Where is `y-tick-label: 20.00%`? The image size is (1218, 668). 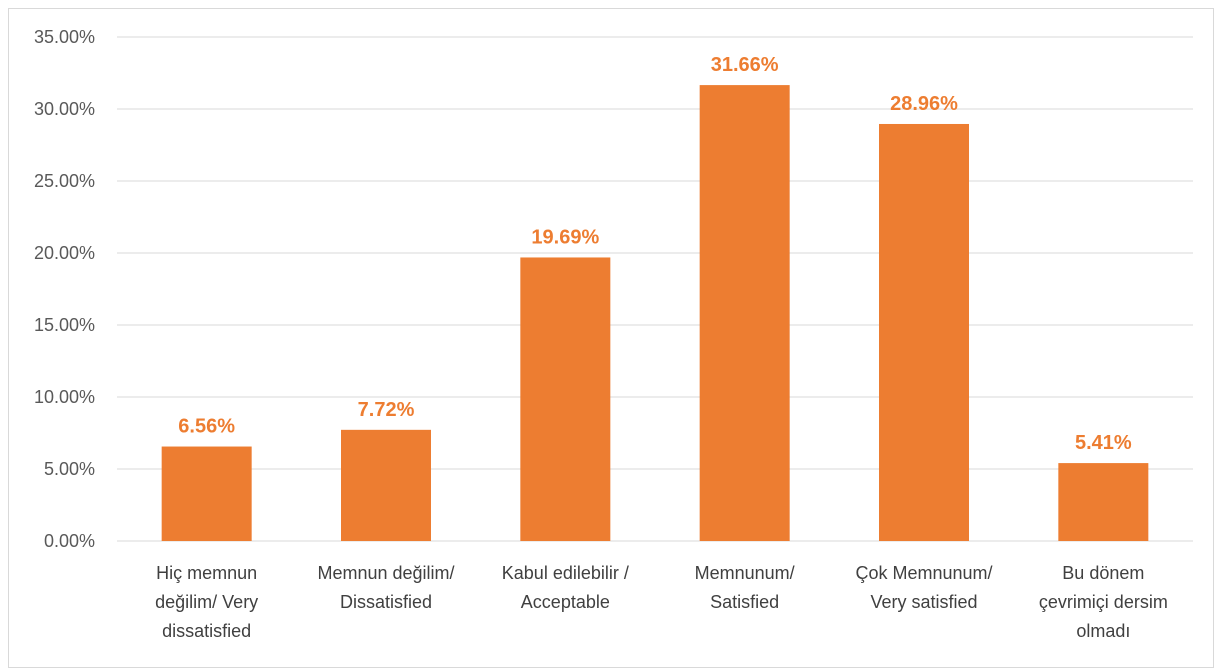 y-tick-label: 20.00% is located at coordinates (64, 253).